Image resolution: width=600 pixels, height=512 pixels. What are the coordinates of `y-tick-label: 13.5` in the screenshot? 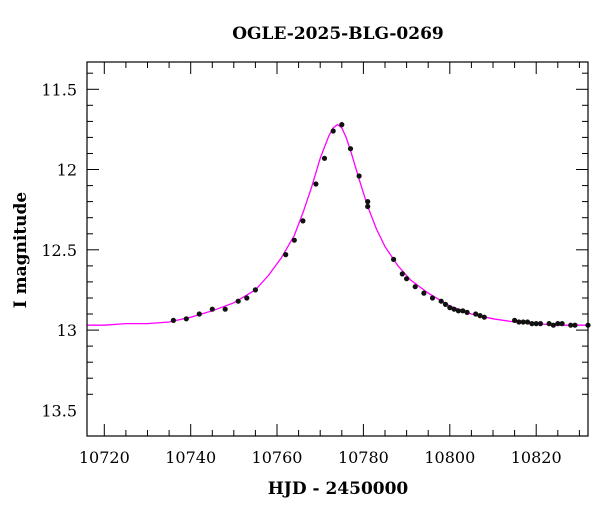 It's located at (59, 410).